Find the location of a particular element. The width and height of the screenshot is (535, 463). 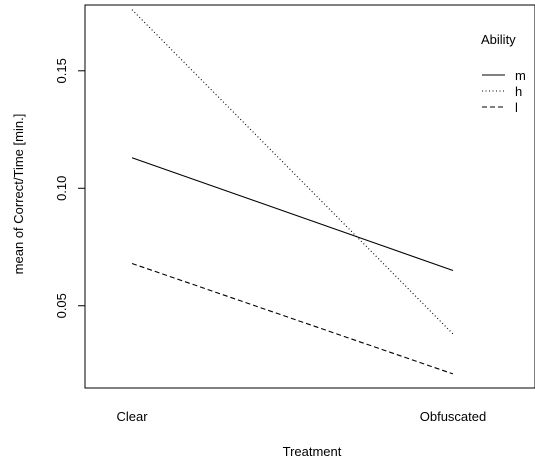

x-axis-label: Treatment is located at coordinates (312, 451).